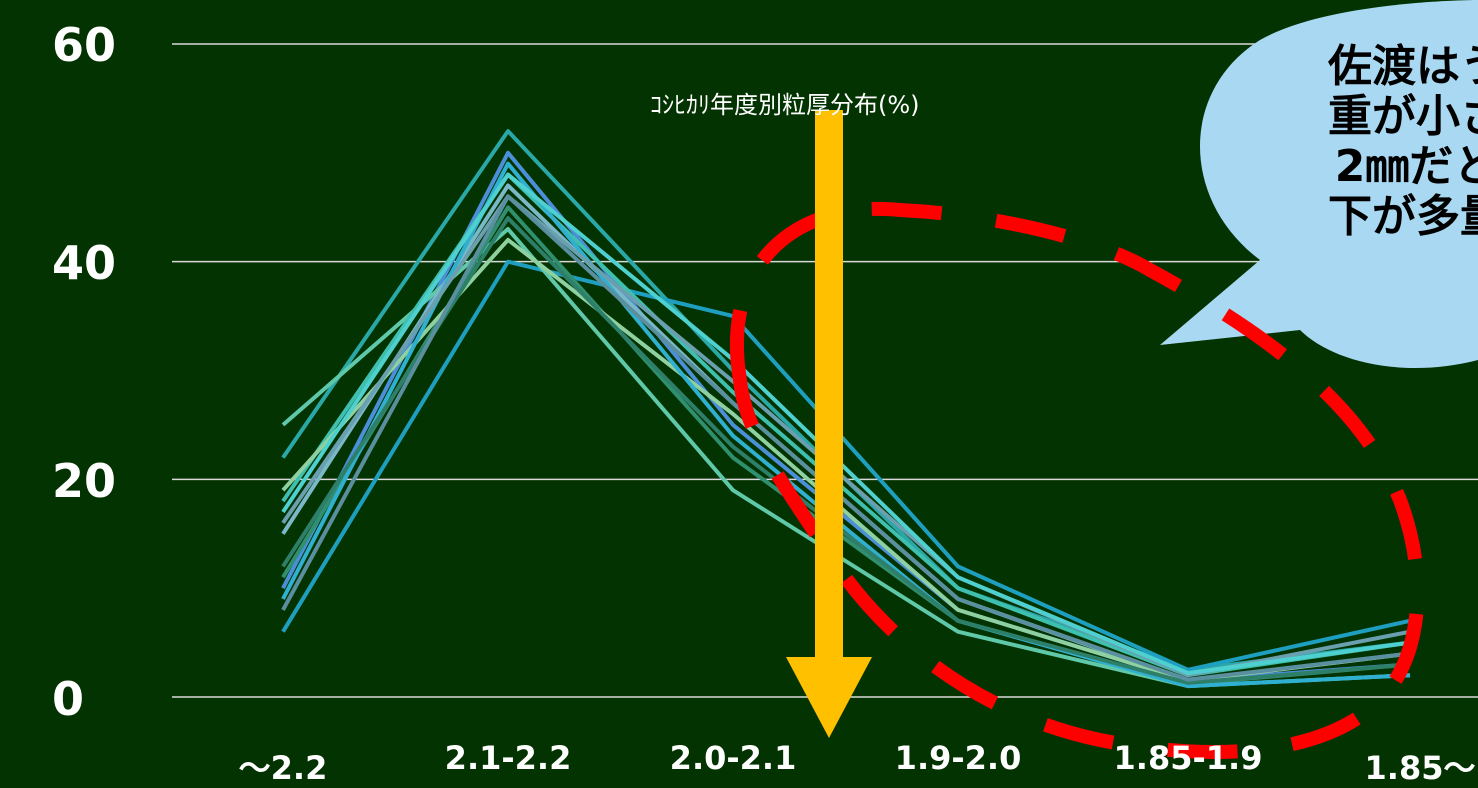  Describe the element at coordinates (68, 699) in the screenshot. I see `y-tick-label-0: 0` at that location.